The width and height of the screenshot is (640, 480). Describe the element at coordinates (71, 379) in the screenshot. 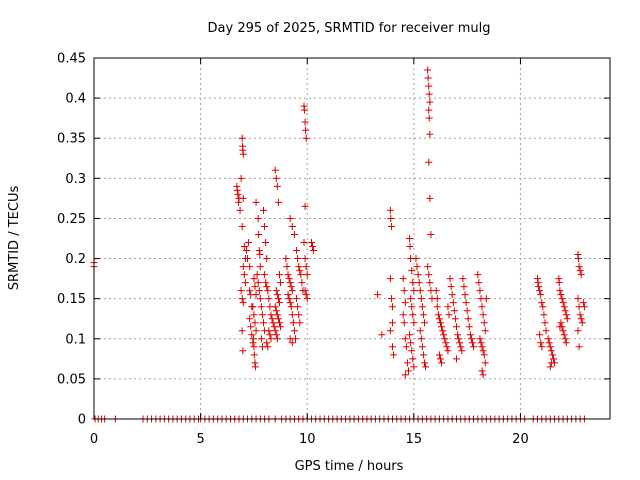

I see `y-tick-label: 0.05` at that location.